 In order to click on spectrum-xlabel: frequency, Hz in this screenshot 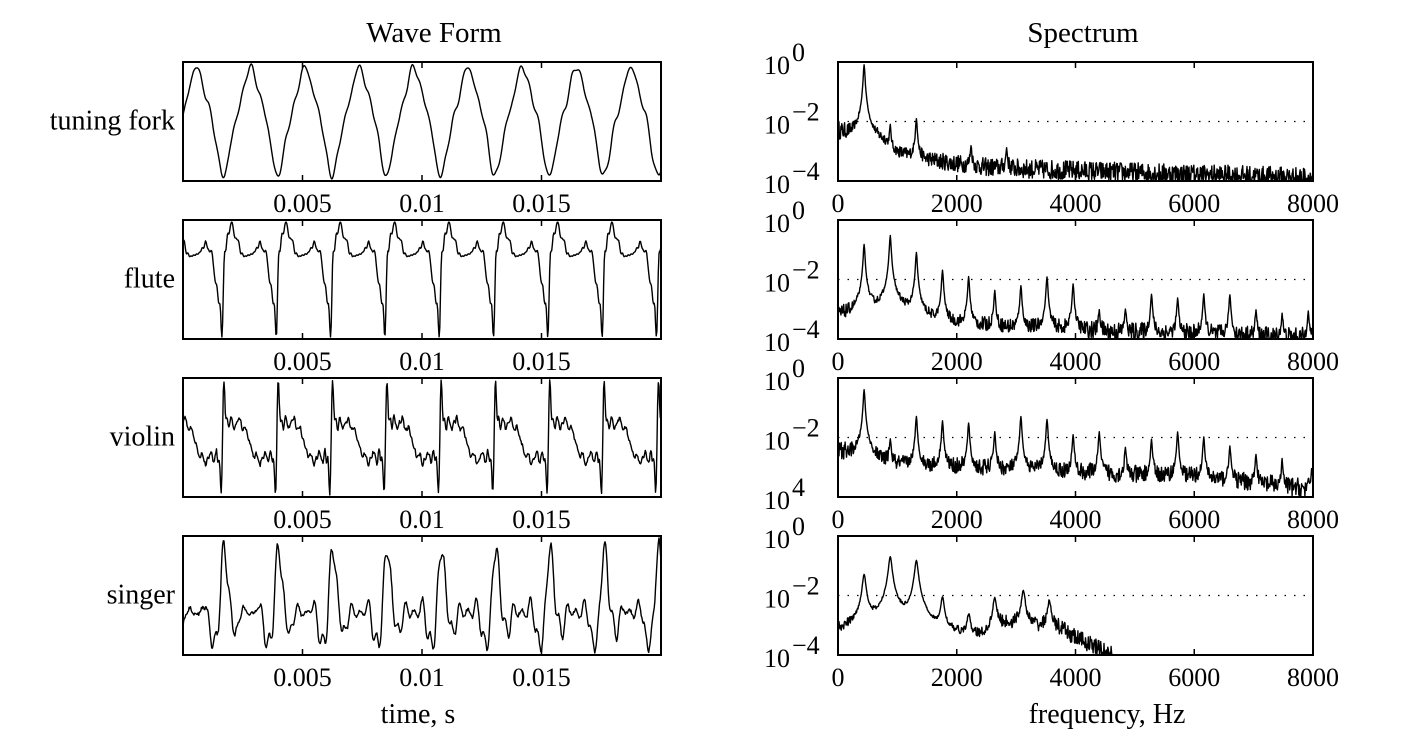, I will do `click(1107, 714)`.